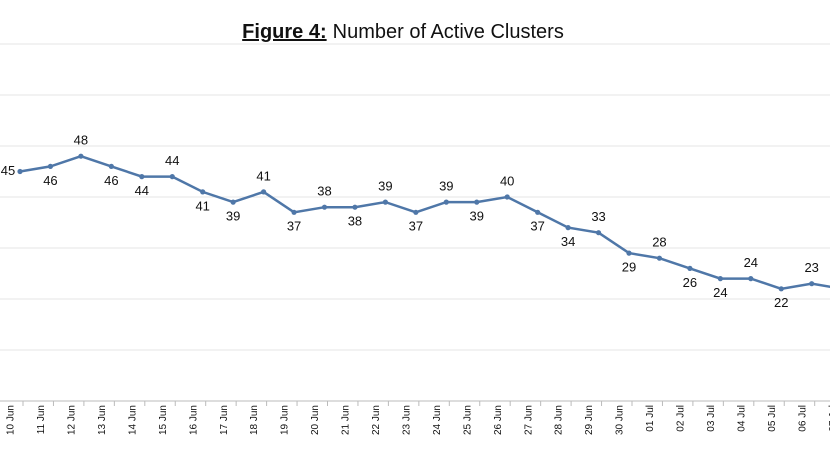 Image resolution: width=830 pixels, height=468 pixels. I want to click on x-tick-label: 21 Jun, so click(346, 420).